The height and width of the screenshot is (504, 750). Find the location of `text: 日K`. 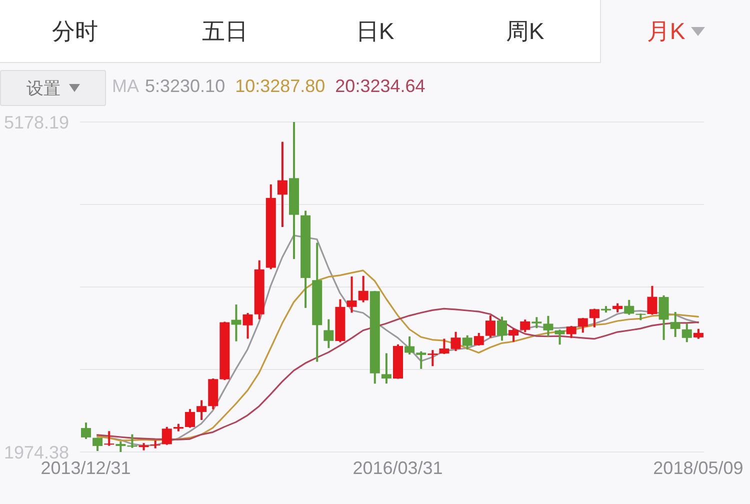

text: 日K is located at coordinates (375, 31).